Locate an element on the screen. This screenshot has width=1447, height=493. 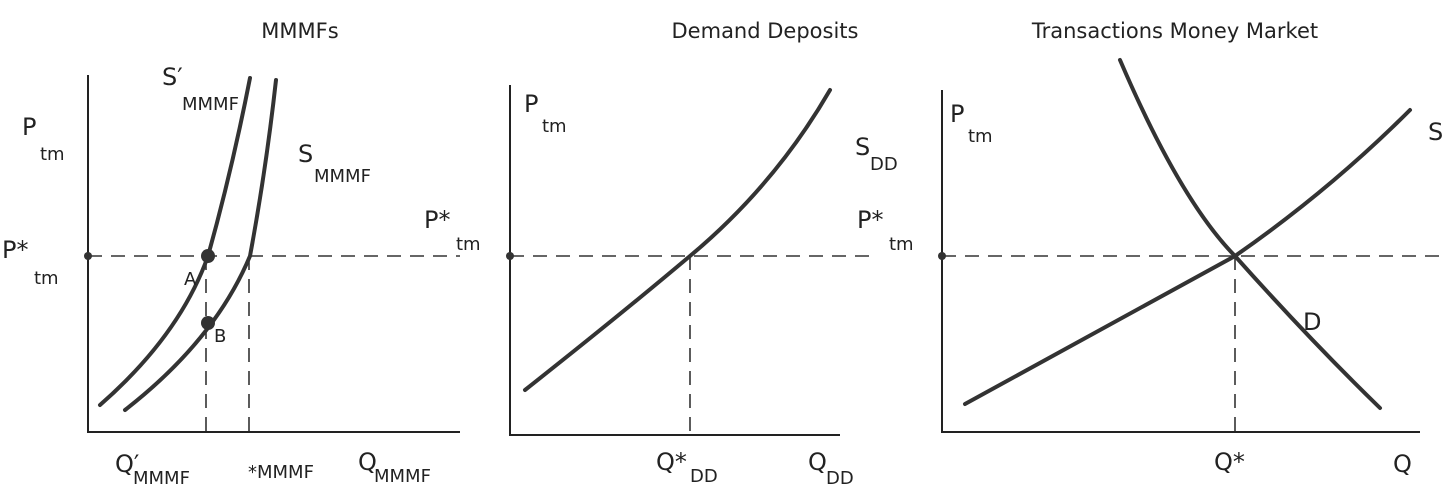
label: A is located at coordinates (190, 279).